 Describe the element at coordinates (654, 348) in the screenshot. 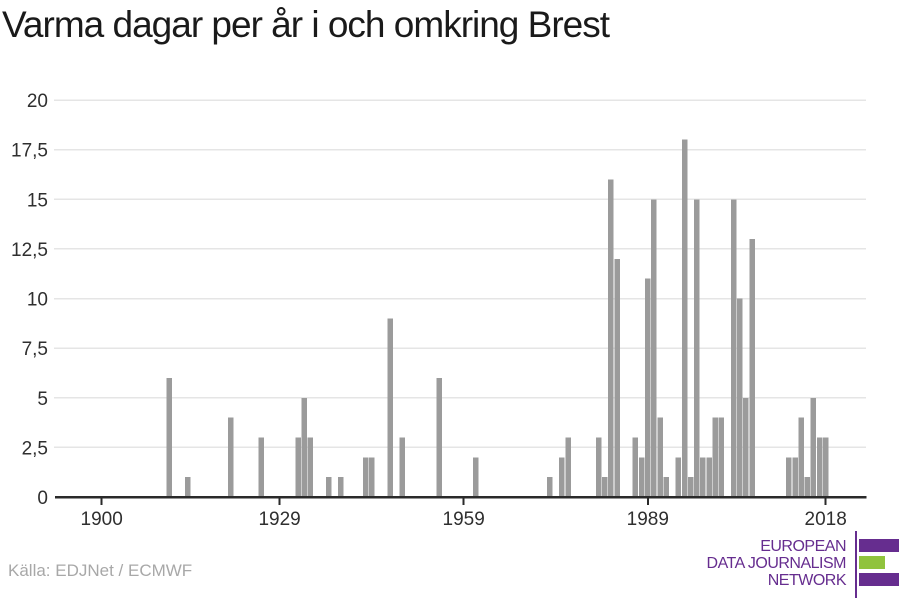

I see `bar-1990` at that location.